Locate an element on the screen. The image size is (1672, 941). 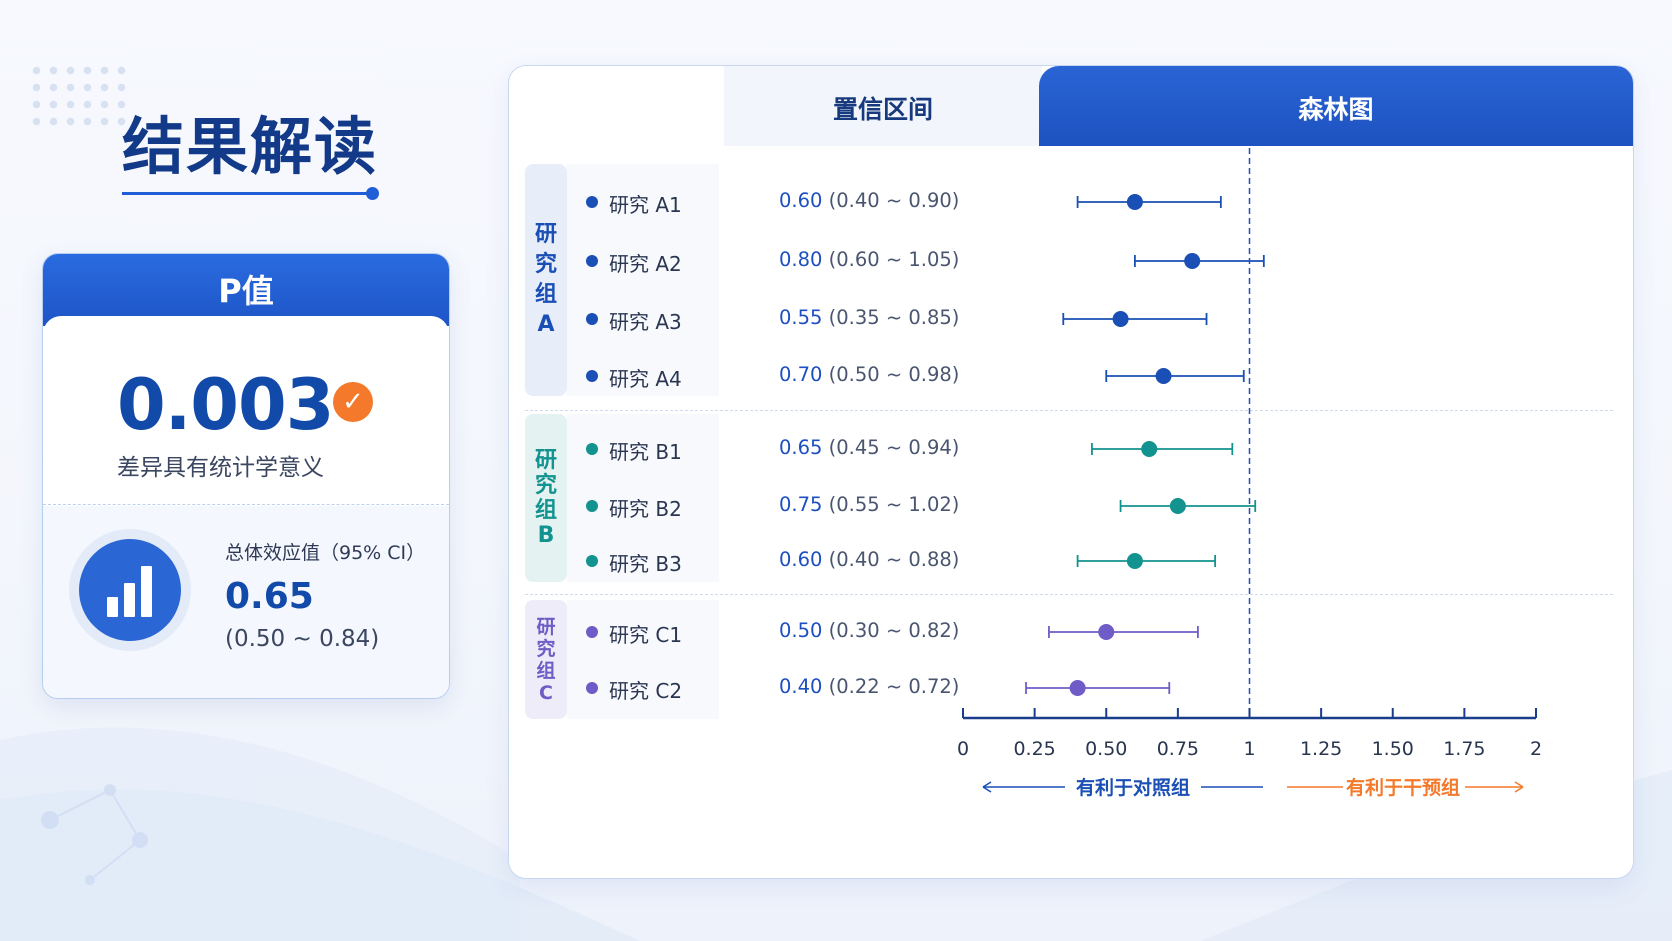
study-name: 研究 A3 is located at coordinates (645, 322).